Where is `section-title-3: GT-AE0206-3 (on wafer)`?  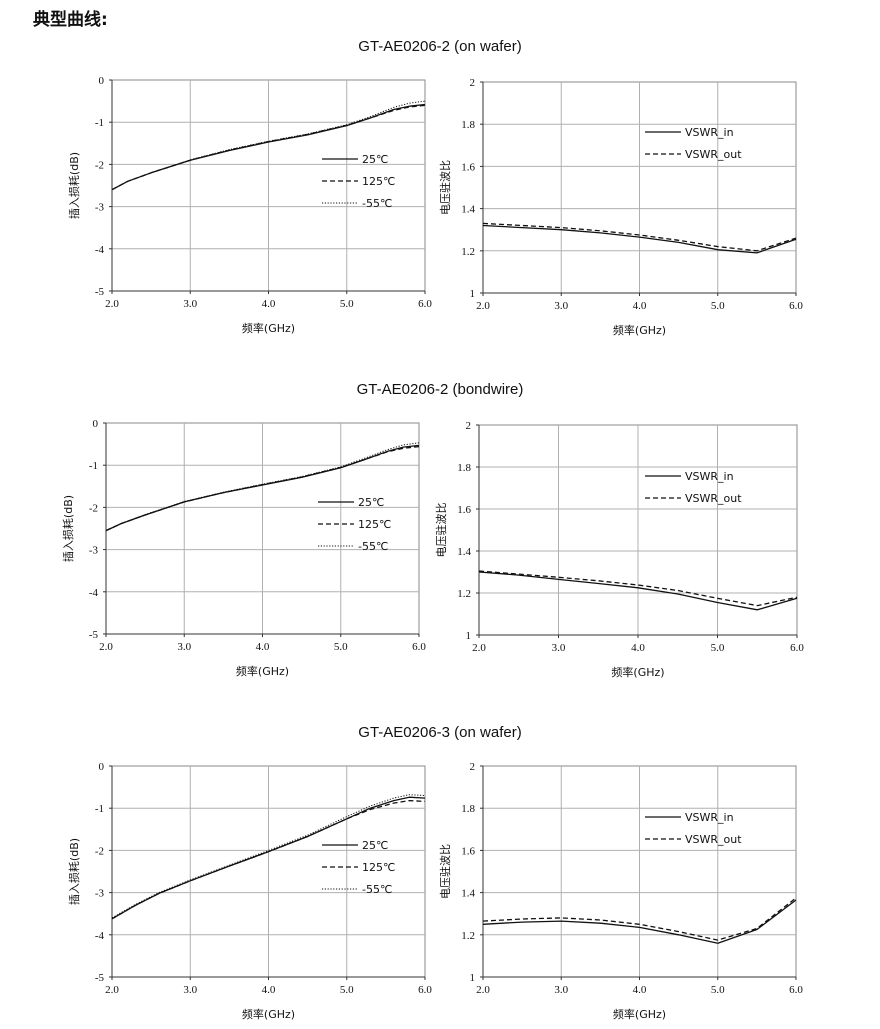
section-title-3: GT-AE0206-3 (on wafer) is located at coordinates (440, 732).